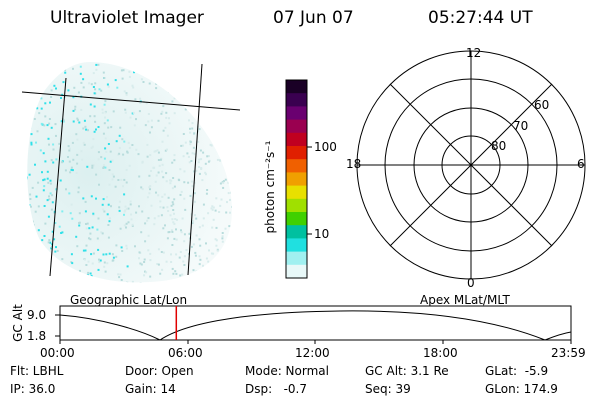 The image size is (600, 400). Describe the element at coordinates (480, 18) in the screenshot. I see `time-label: 05:27:44 UT` at that location.